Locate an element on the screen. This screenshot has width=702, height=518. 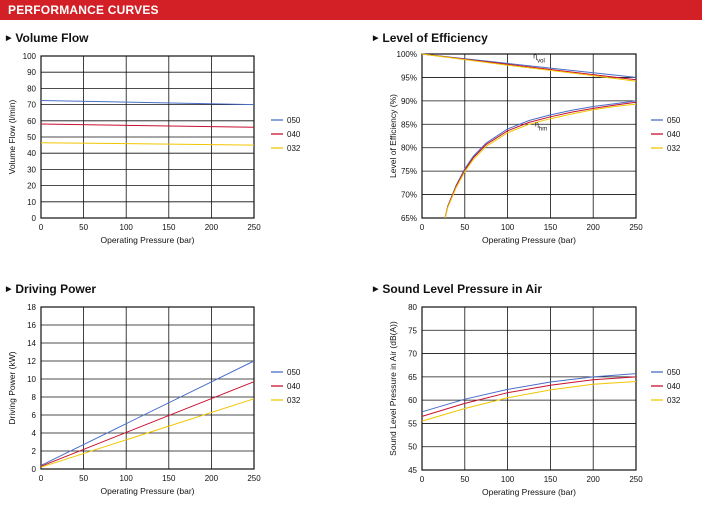
sound-ytick-label: 55 is located at coordinates (412, 423).